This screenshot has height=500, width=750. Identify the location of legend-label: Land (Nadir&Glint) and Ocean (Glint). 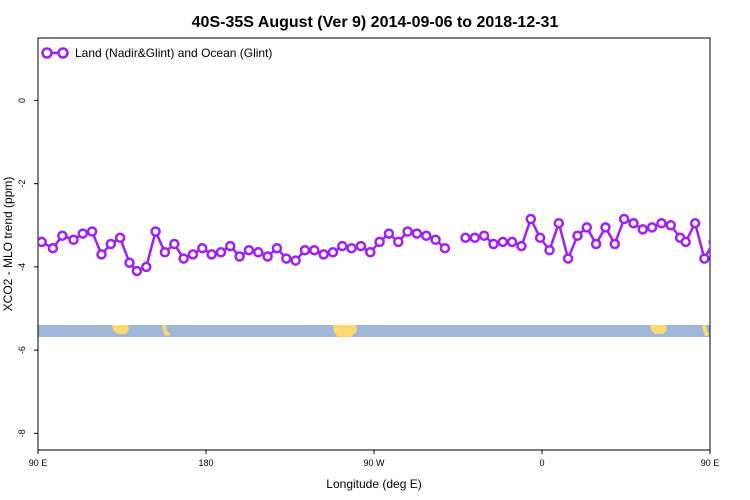
(173, 53).